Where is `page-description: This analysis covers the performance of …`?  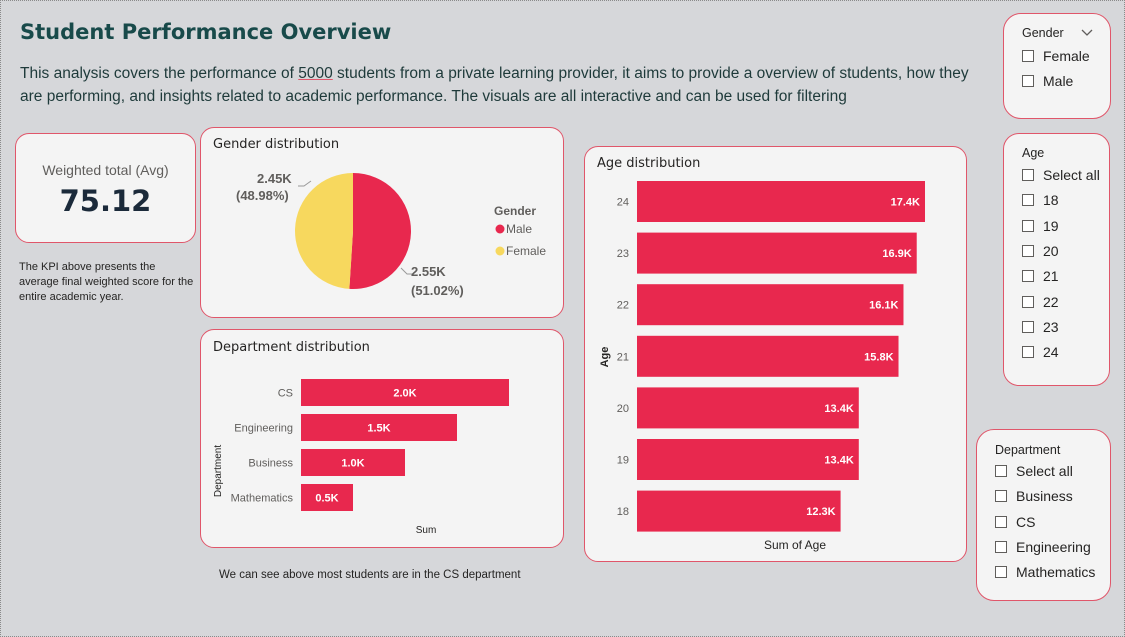
page-description: This analysis covers the performance of … is located at coordinates (507, 85).